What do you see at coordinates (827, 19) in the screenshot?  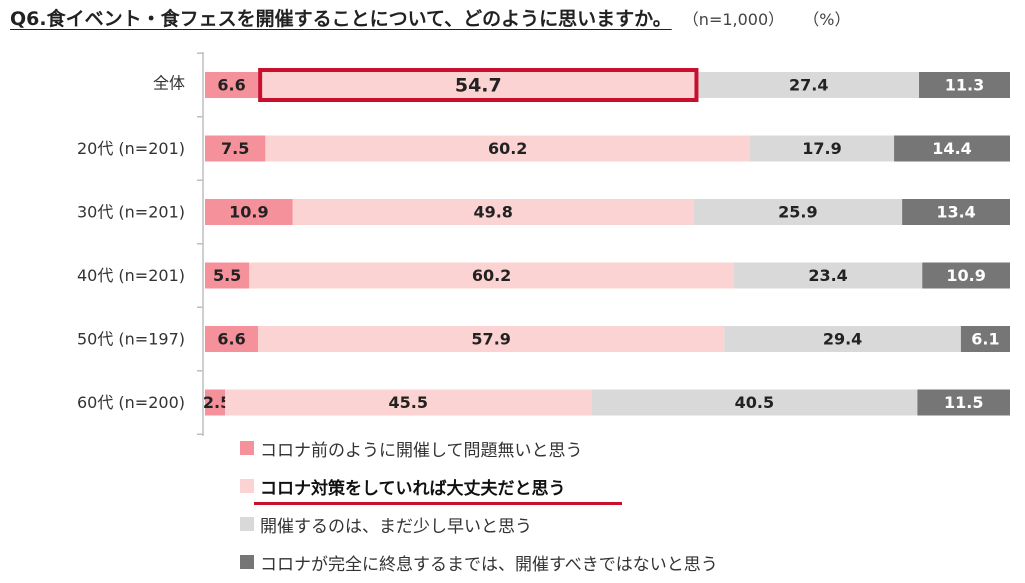 I see `unit-note: （%）` at bounding box center [827, 19].